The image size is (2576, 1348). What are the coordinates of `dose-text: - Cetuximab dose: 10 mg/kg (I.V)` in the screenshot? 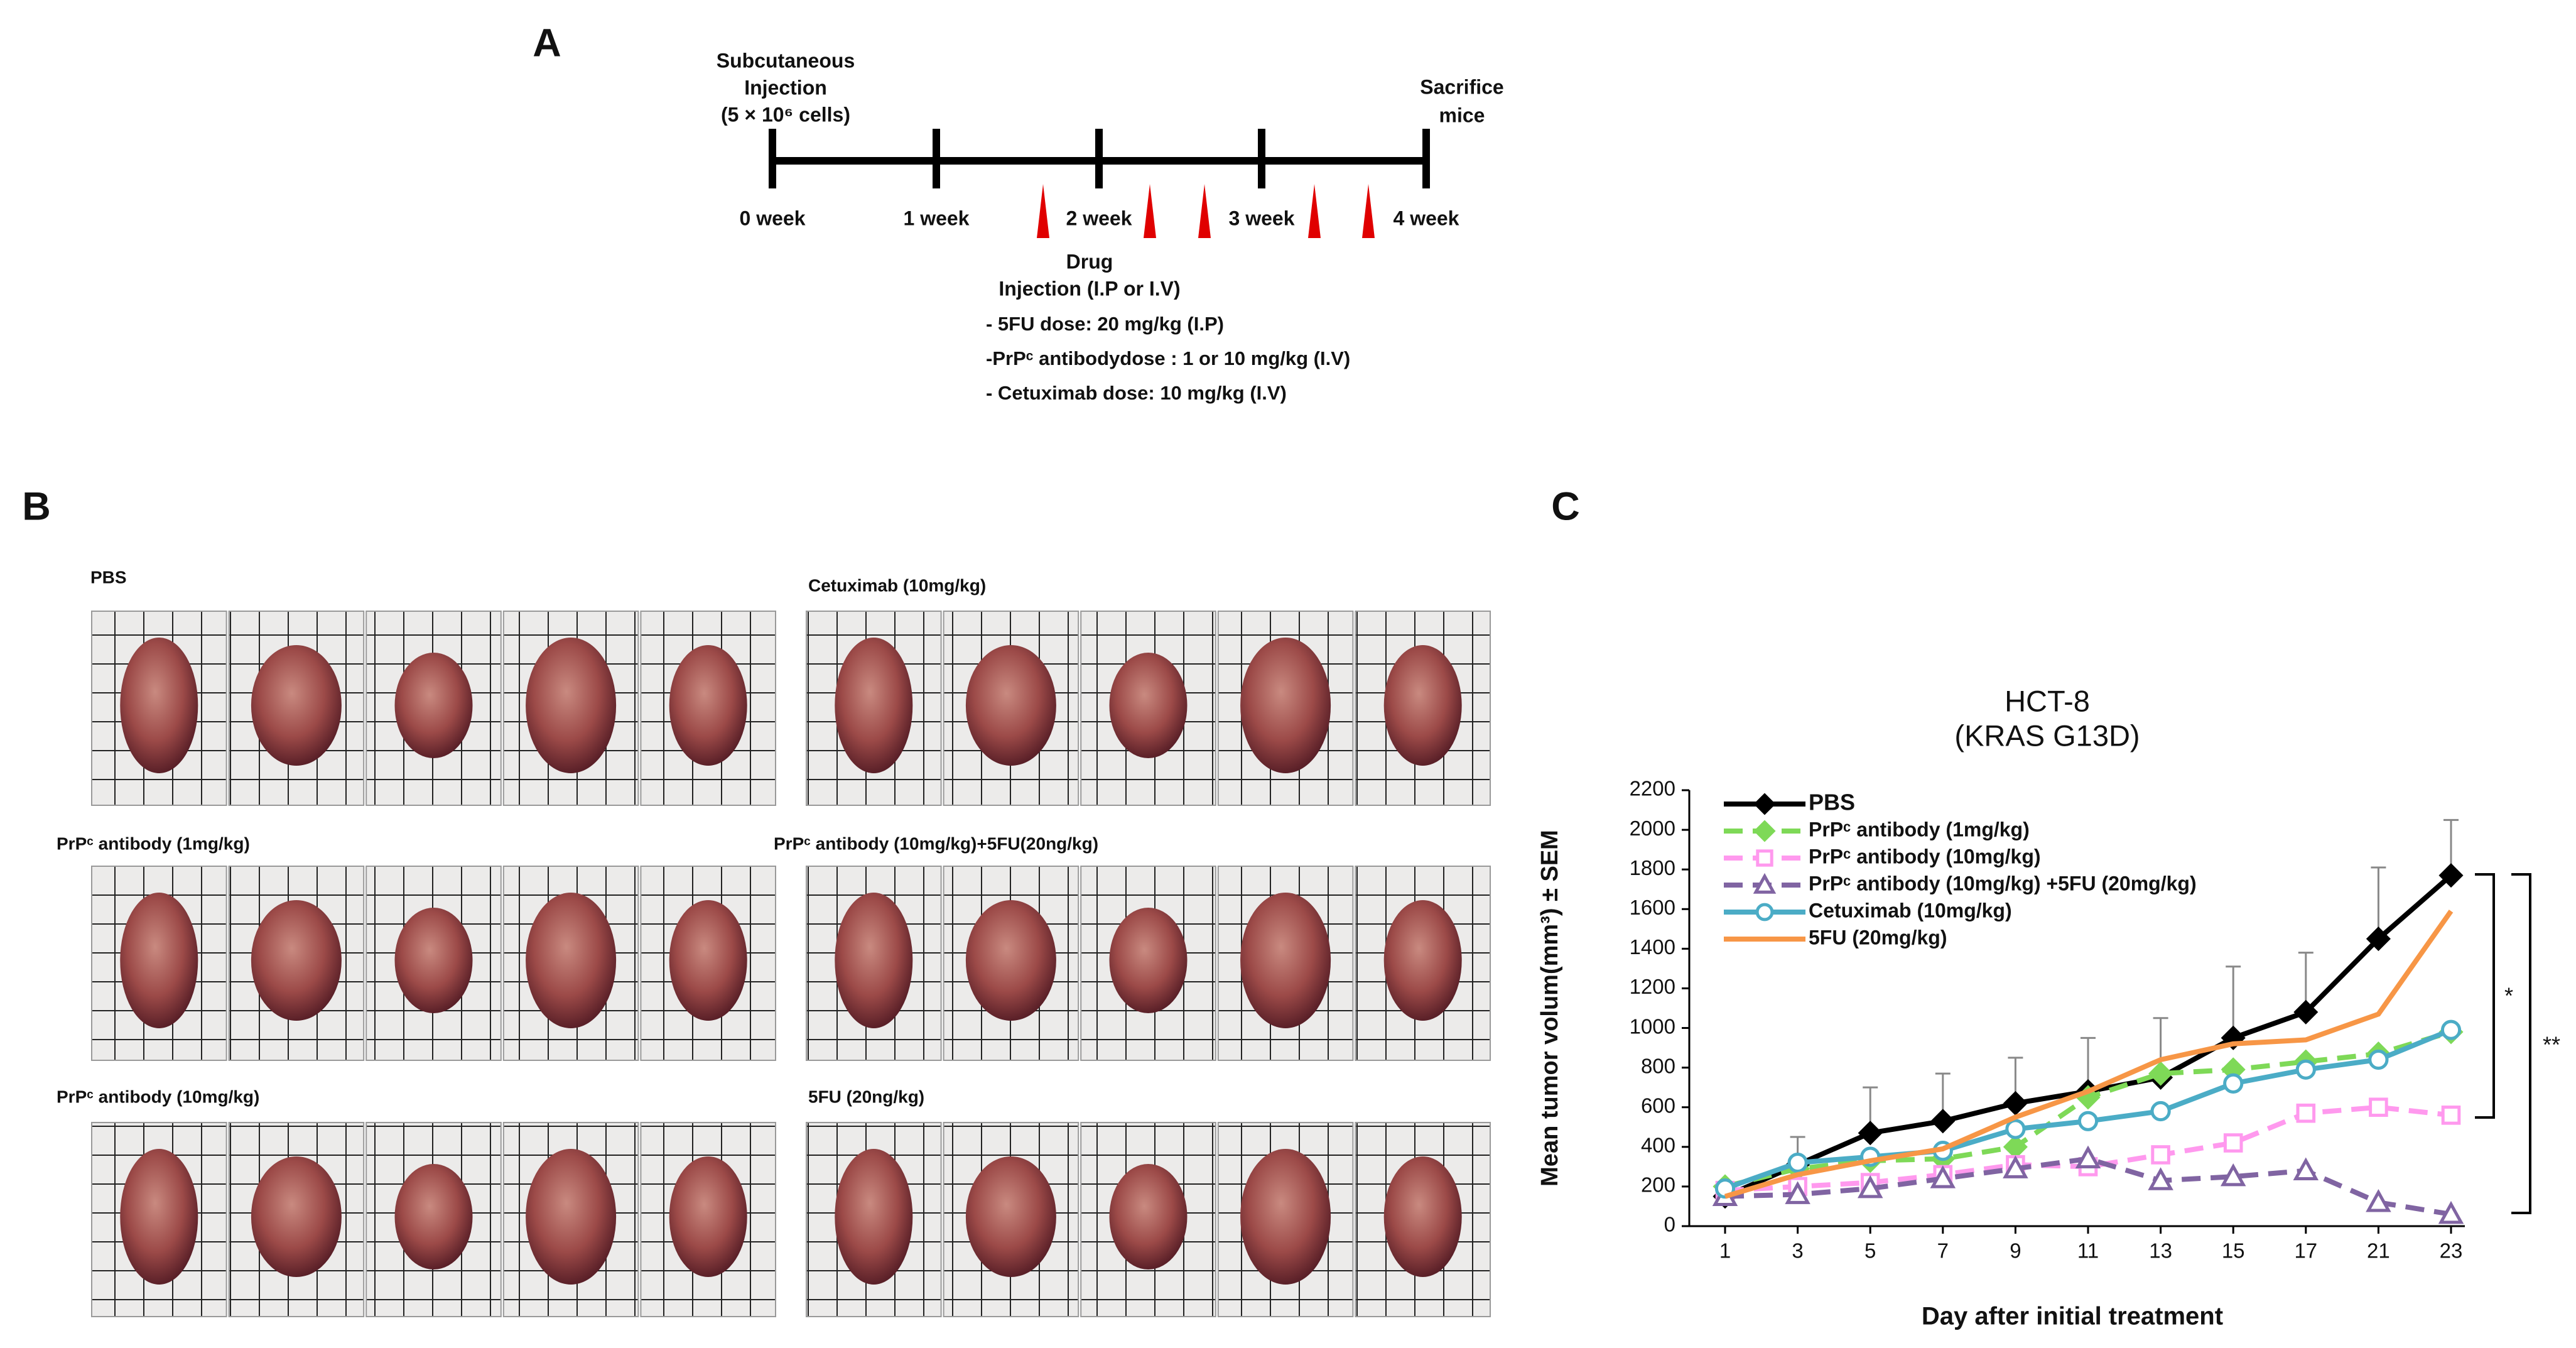 It's located at (1137, 393).